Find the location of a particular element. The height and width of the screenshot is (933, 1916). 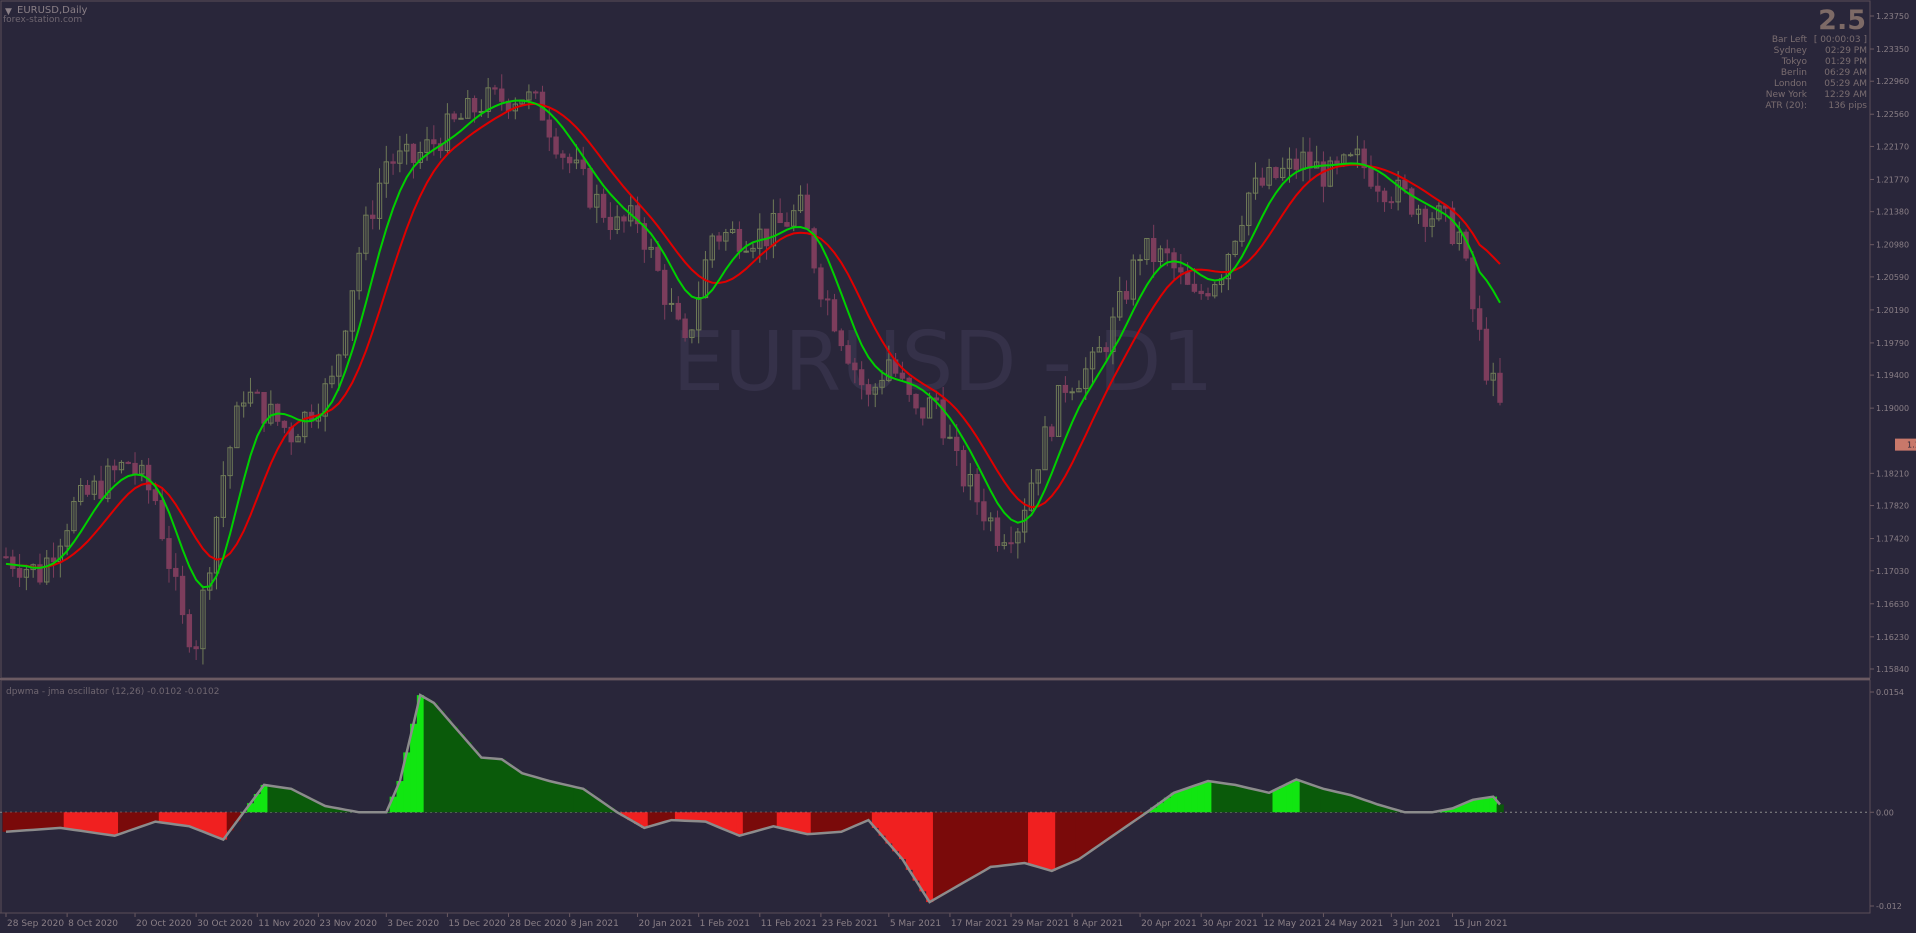

info-row-value: [ 00:00:03 ] is located at coordinates (1840, 40).